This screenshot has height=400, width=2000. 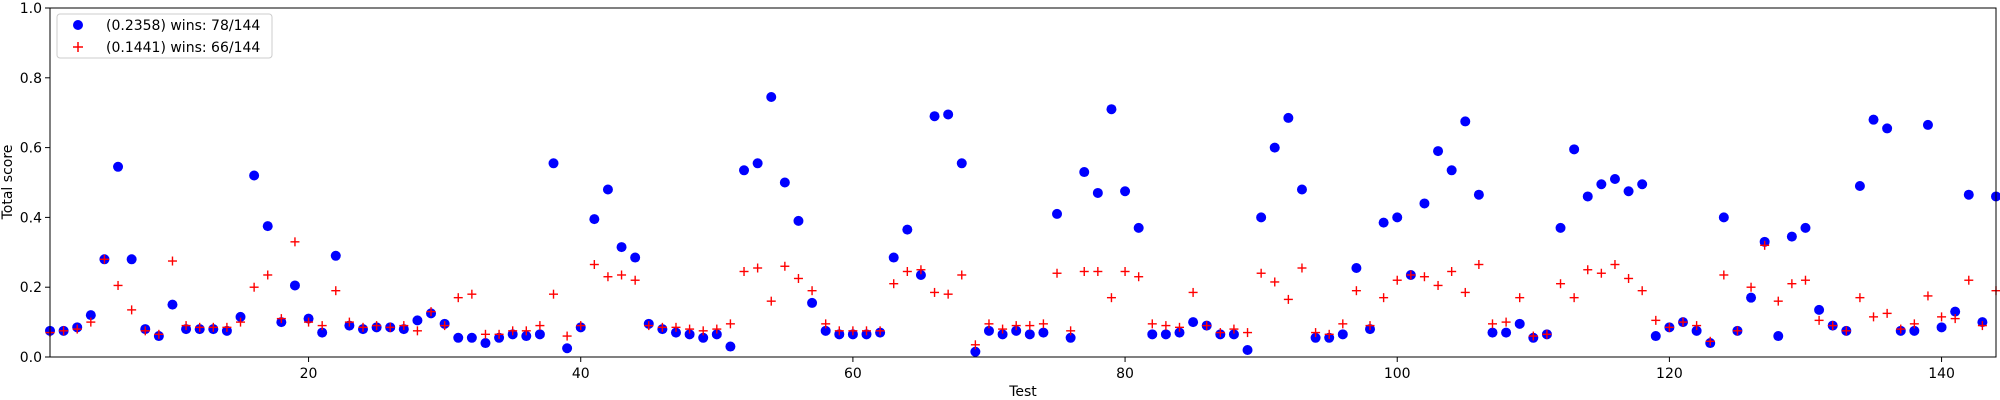 I want to click on y-tick-label: 0.0, so click(x=31, y=358).